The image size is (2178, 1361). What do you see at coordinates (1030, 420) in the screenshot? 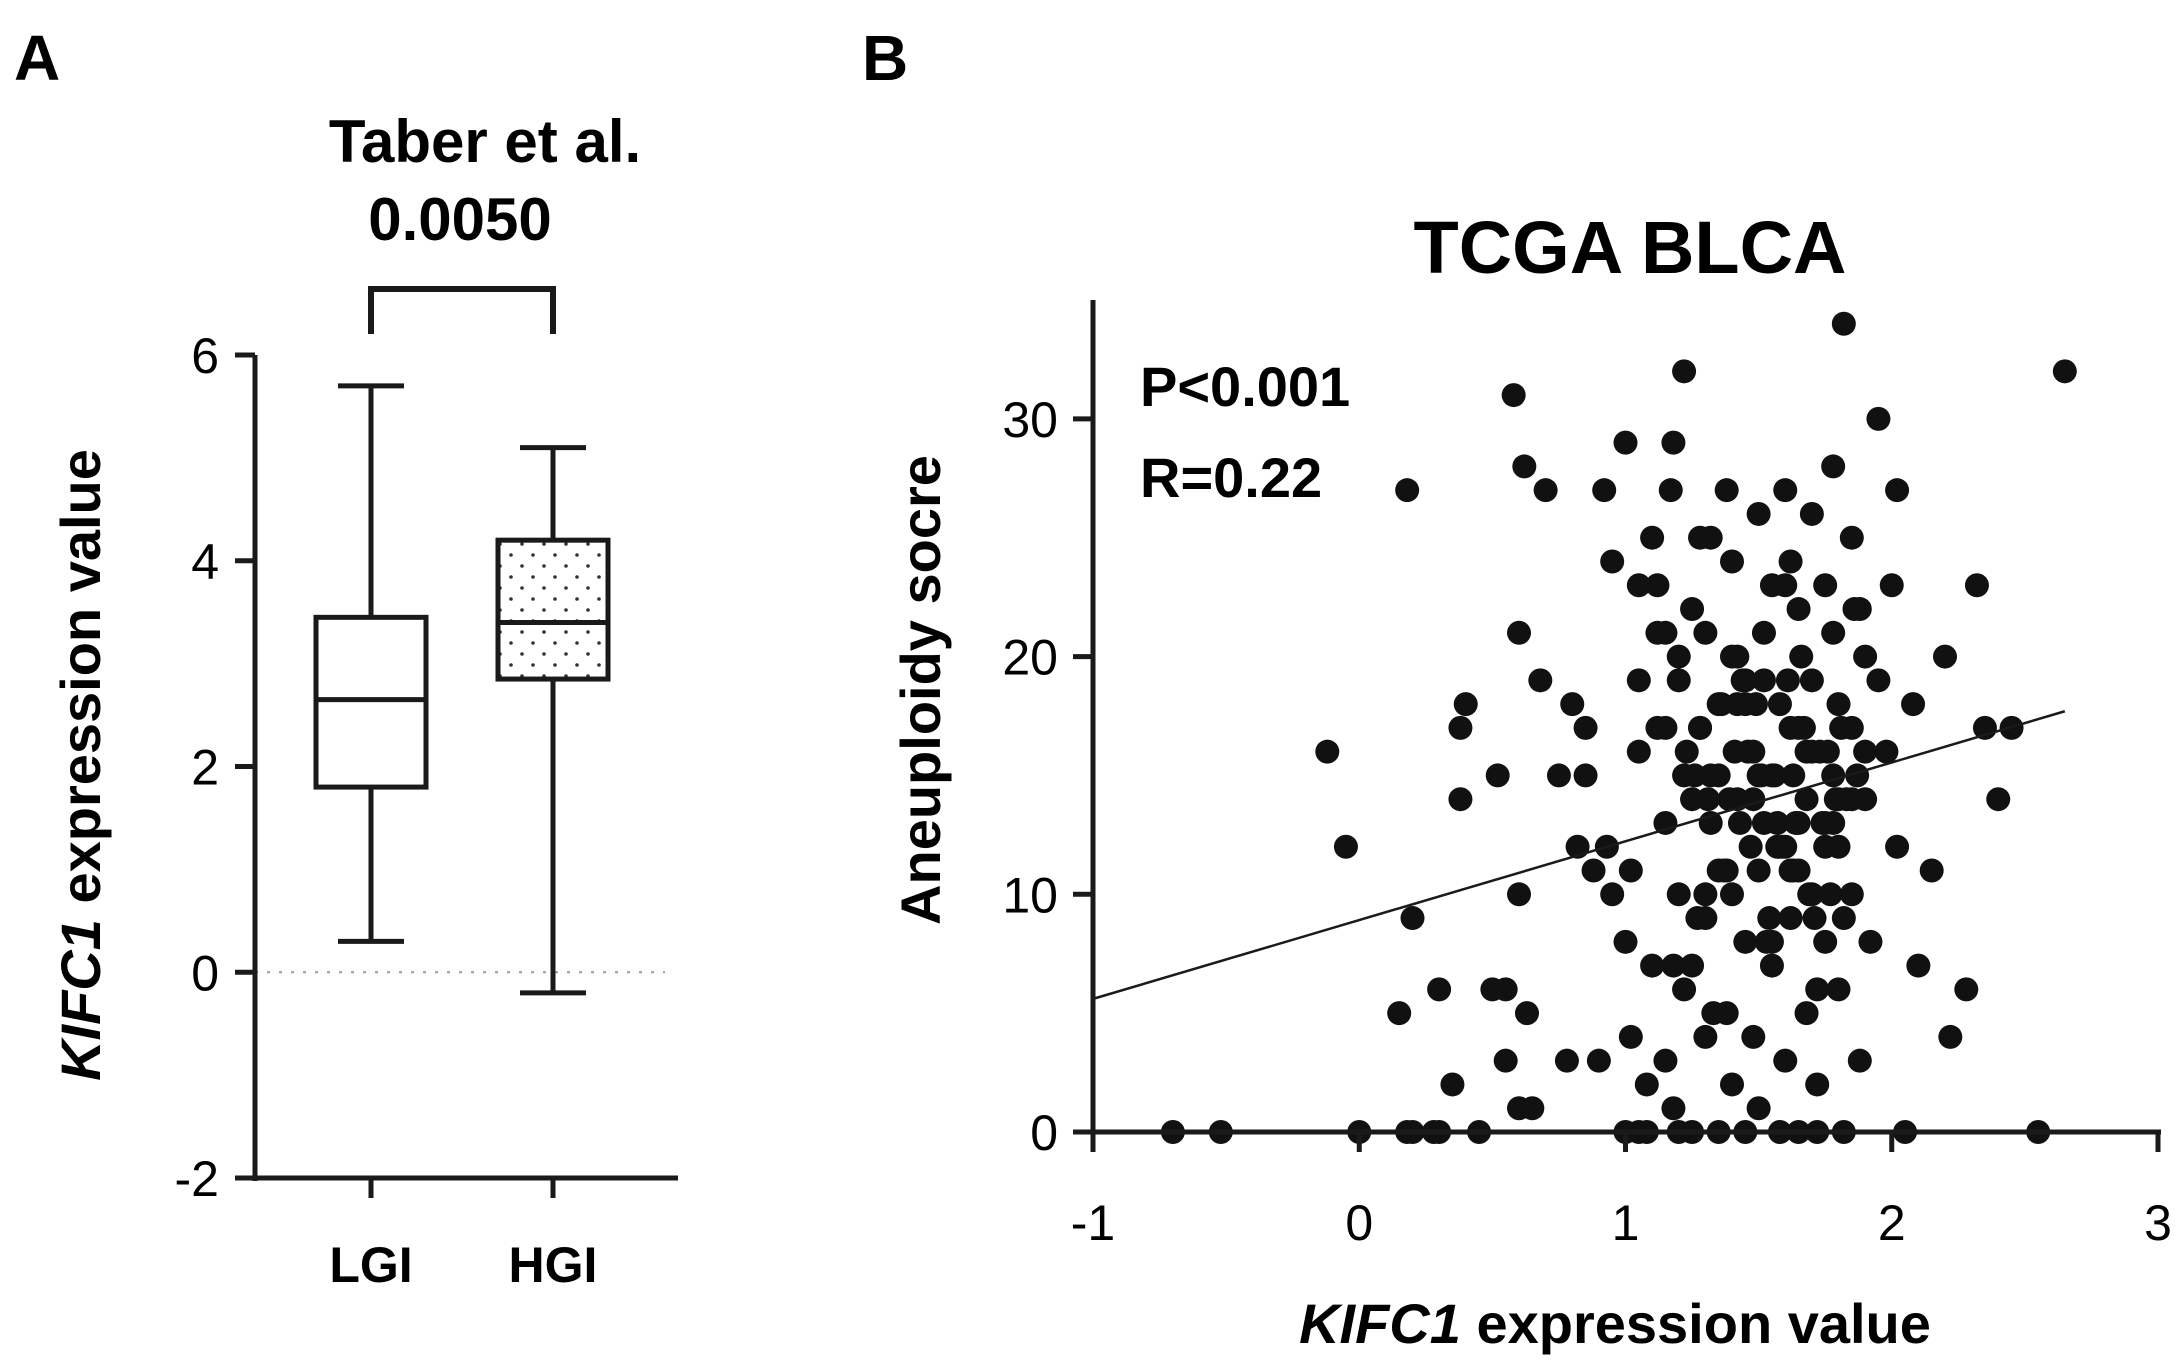
I see `panel-b-y-tick-label: 30` at bounding box center [1030, 420].